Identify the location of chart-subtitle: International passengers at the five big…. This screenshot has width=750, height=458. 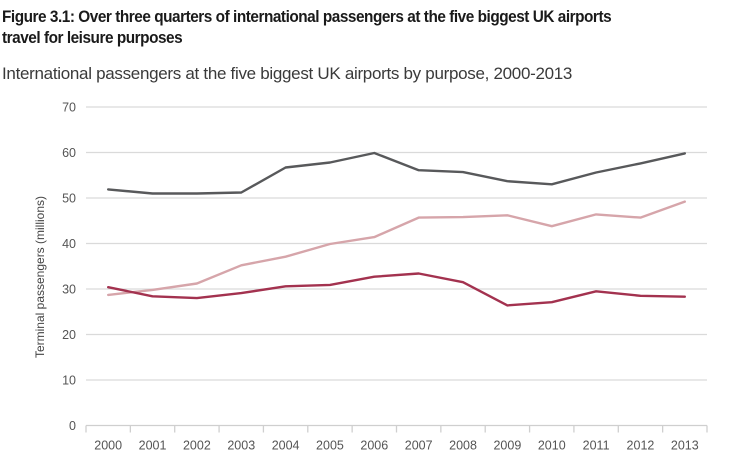
(287, 73).